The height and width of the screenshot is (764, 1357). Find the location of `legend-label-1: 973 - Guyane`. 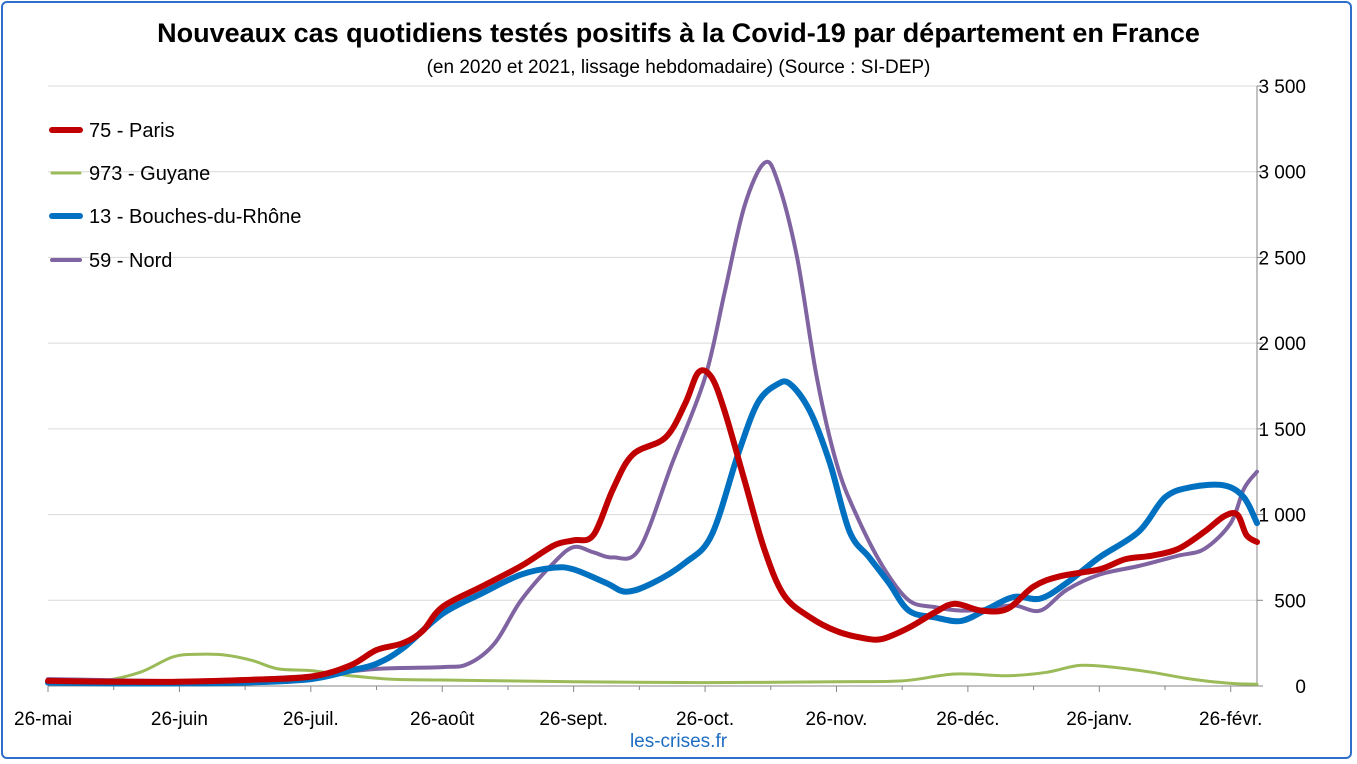

legend-label-1: 973 - Guyane is located at coordinates (149, 174).